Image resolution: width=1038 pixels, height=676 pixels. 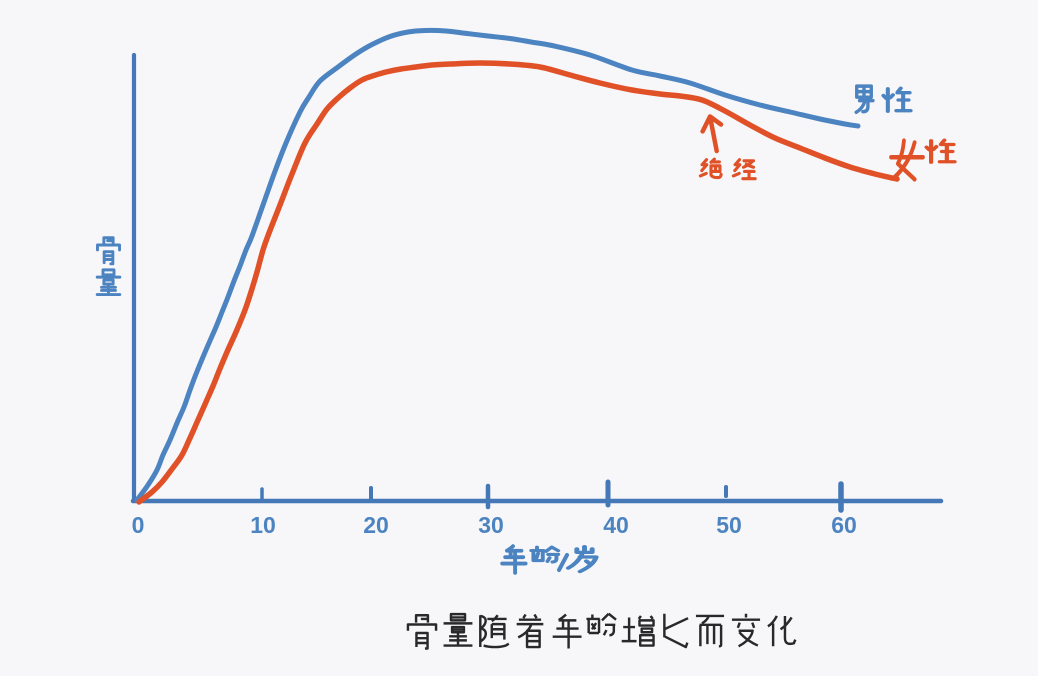 What do you see at coordinates (263, 525) in the screenshot?
I see `svg-text: 10` at bounding box center [263, 525].